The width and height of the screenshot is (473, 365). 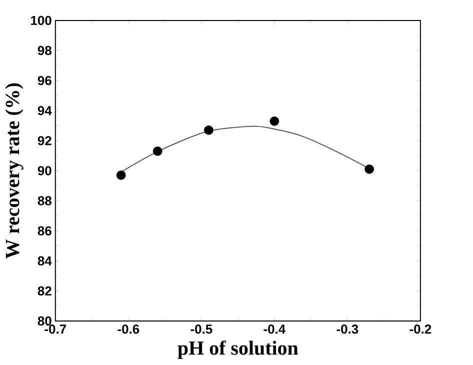 What do you see at coordinates (45, 81) in the screenshot?
I see `y-tick-label: 96` at bounding box center [45, 81].